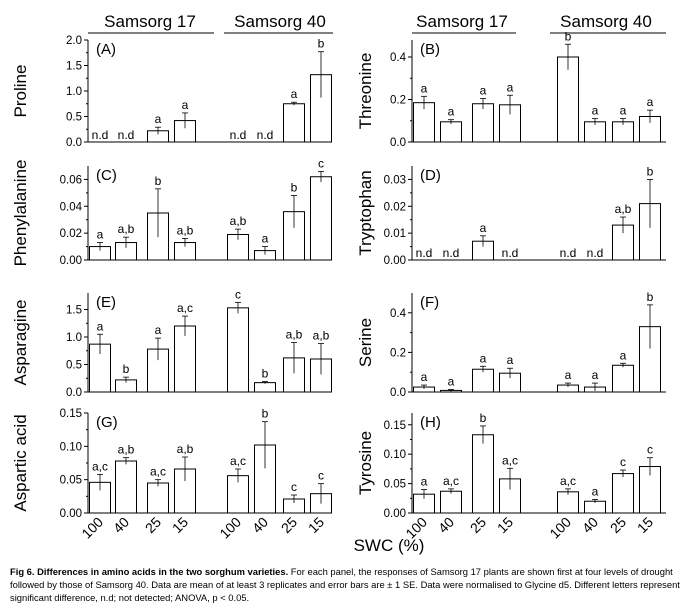 The image size is (694, 611). What do you see at coordinates (511, 344) in the screenshot?
I see `panel-f: 0.0 0.2 0.4 Serine (F) a a a a a a a b` at bounding box center [511, 344].